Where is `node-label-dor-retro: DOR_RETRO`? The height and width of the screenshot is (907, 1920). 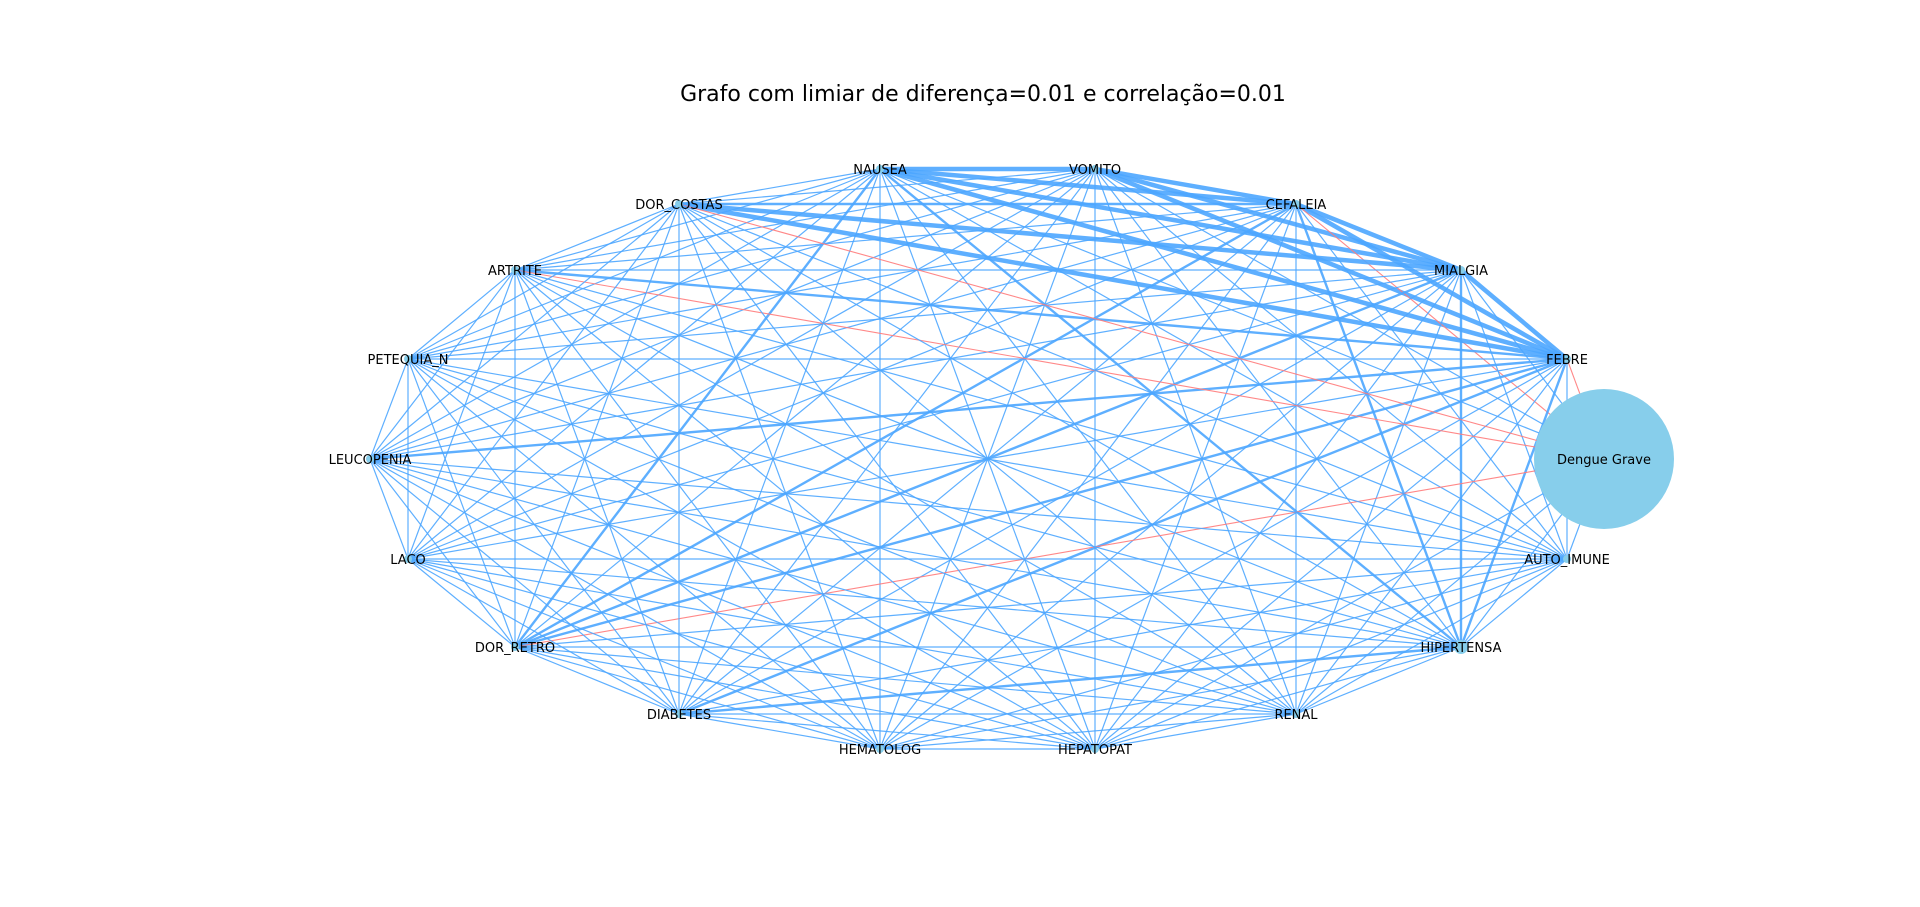
node-label-dor-retro: DOR_RETRO is located at coordinates (515, 648).